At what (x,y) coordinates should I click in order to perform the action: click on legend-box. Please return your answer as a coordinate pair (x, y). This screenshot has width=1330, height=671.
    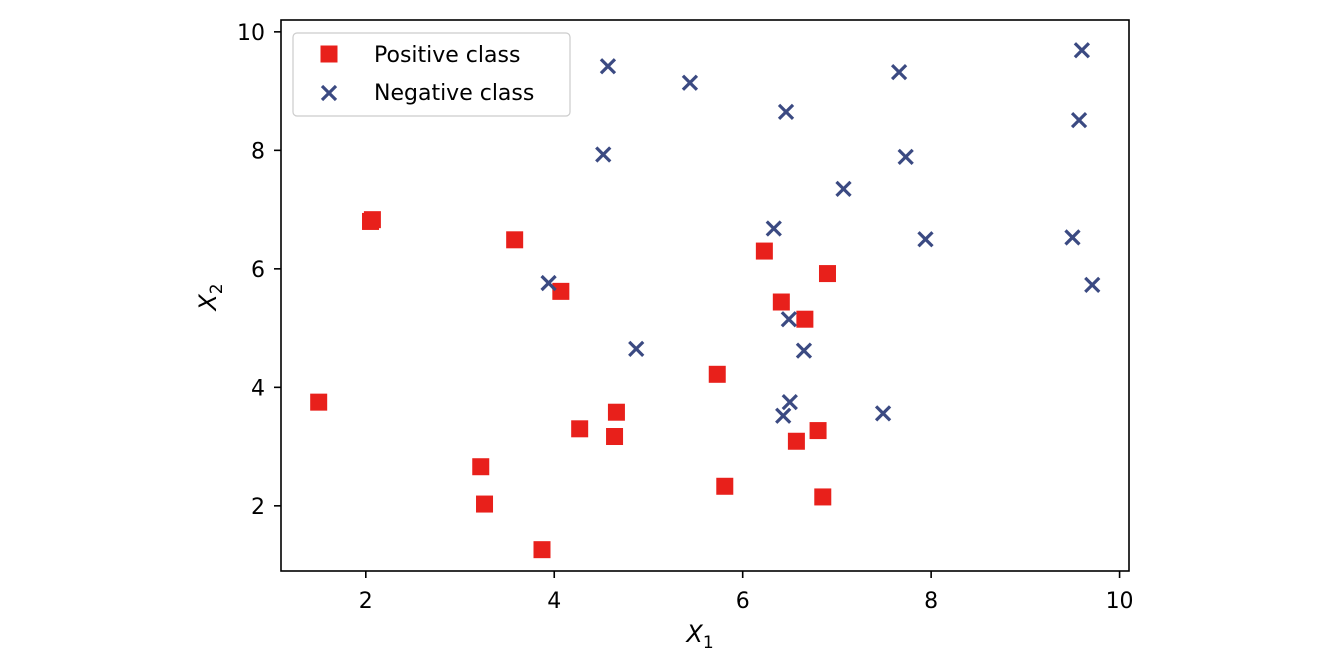
    Looking at the image, I should click on (431, 74).